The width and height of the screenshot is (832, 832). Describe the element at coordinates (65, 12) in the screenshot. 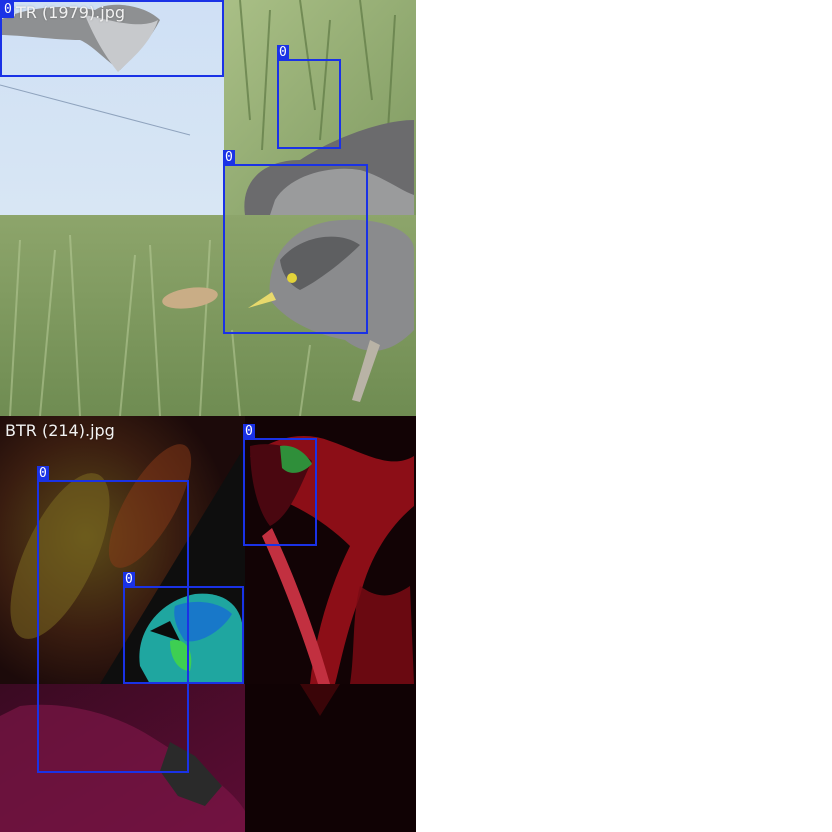

I see `image-filename: BTR (1979).jpg` at that location.